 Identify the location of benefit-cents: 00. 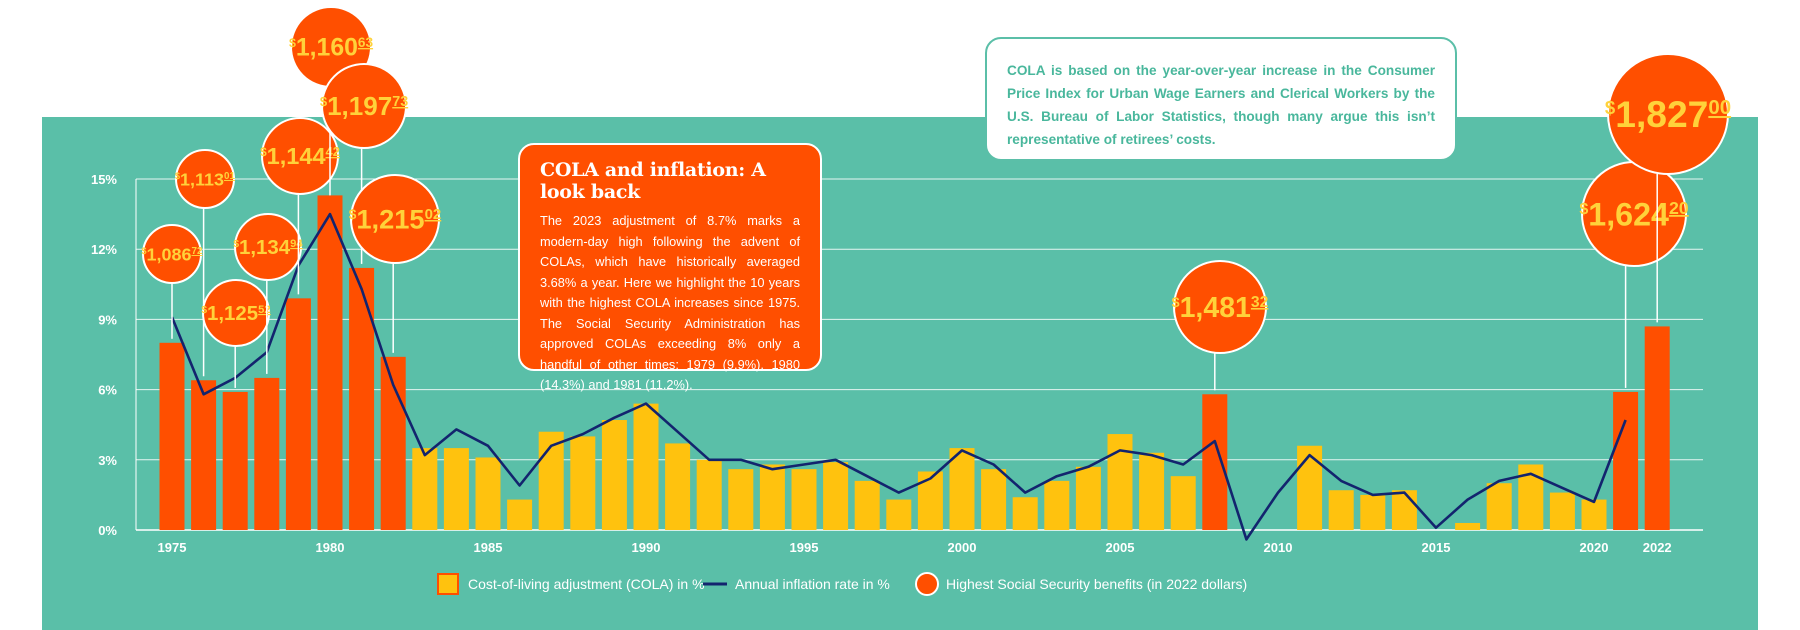
(1719, 107).